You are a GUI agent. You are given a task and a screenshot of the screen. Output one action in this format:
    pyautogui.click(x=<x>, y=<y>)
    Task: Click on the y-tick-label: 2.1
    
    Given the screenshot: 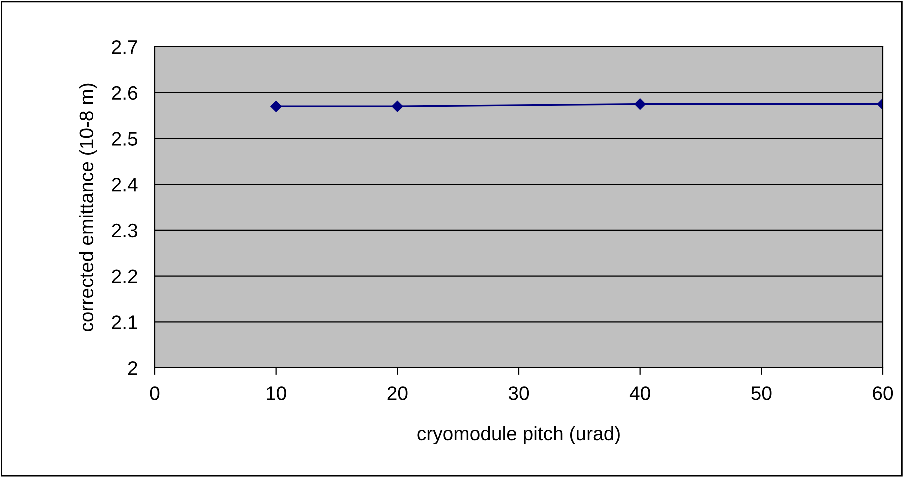 What is the action you would take?
    pyautogui.click(x=125, y=323)
    